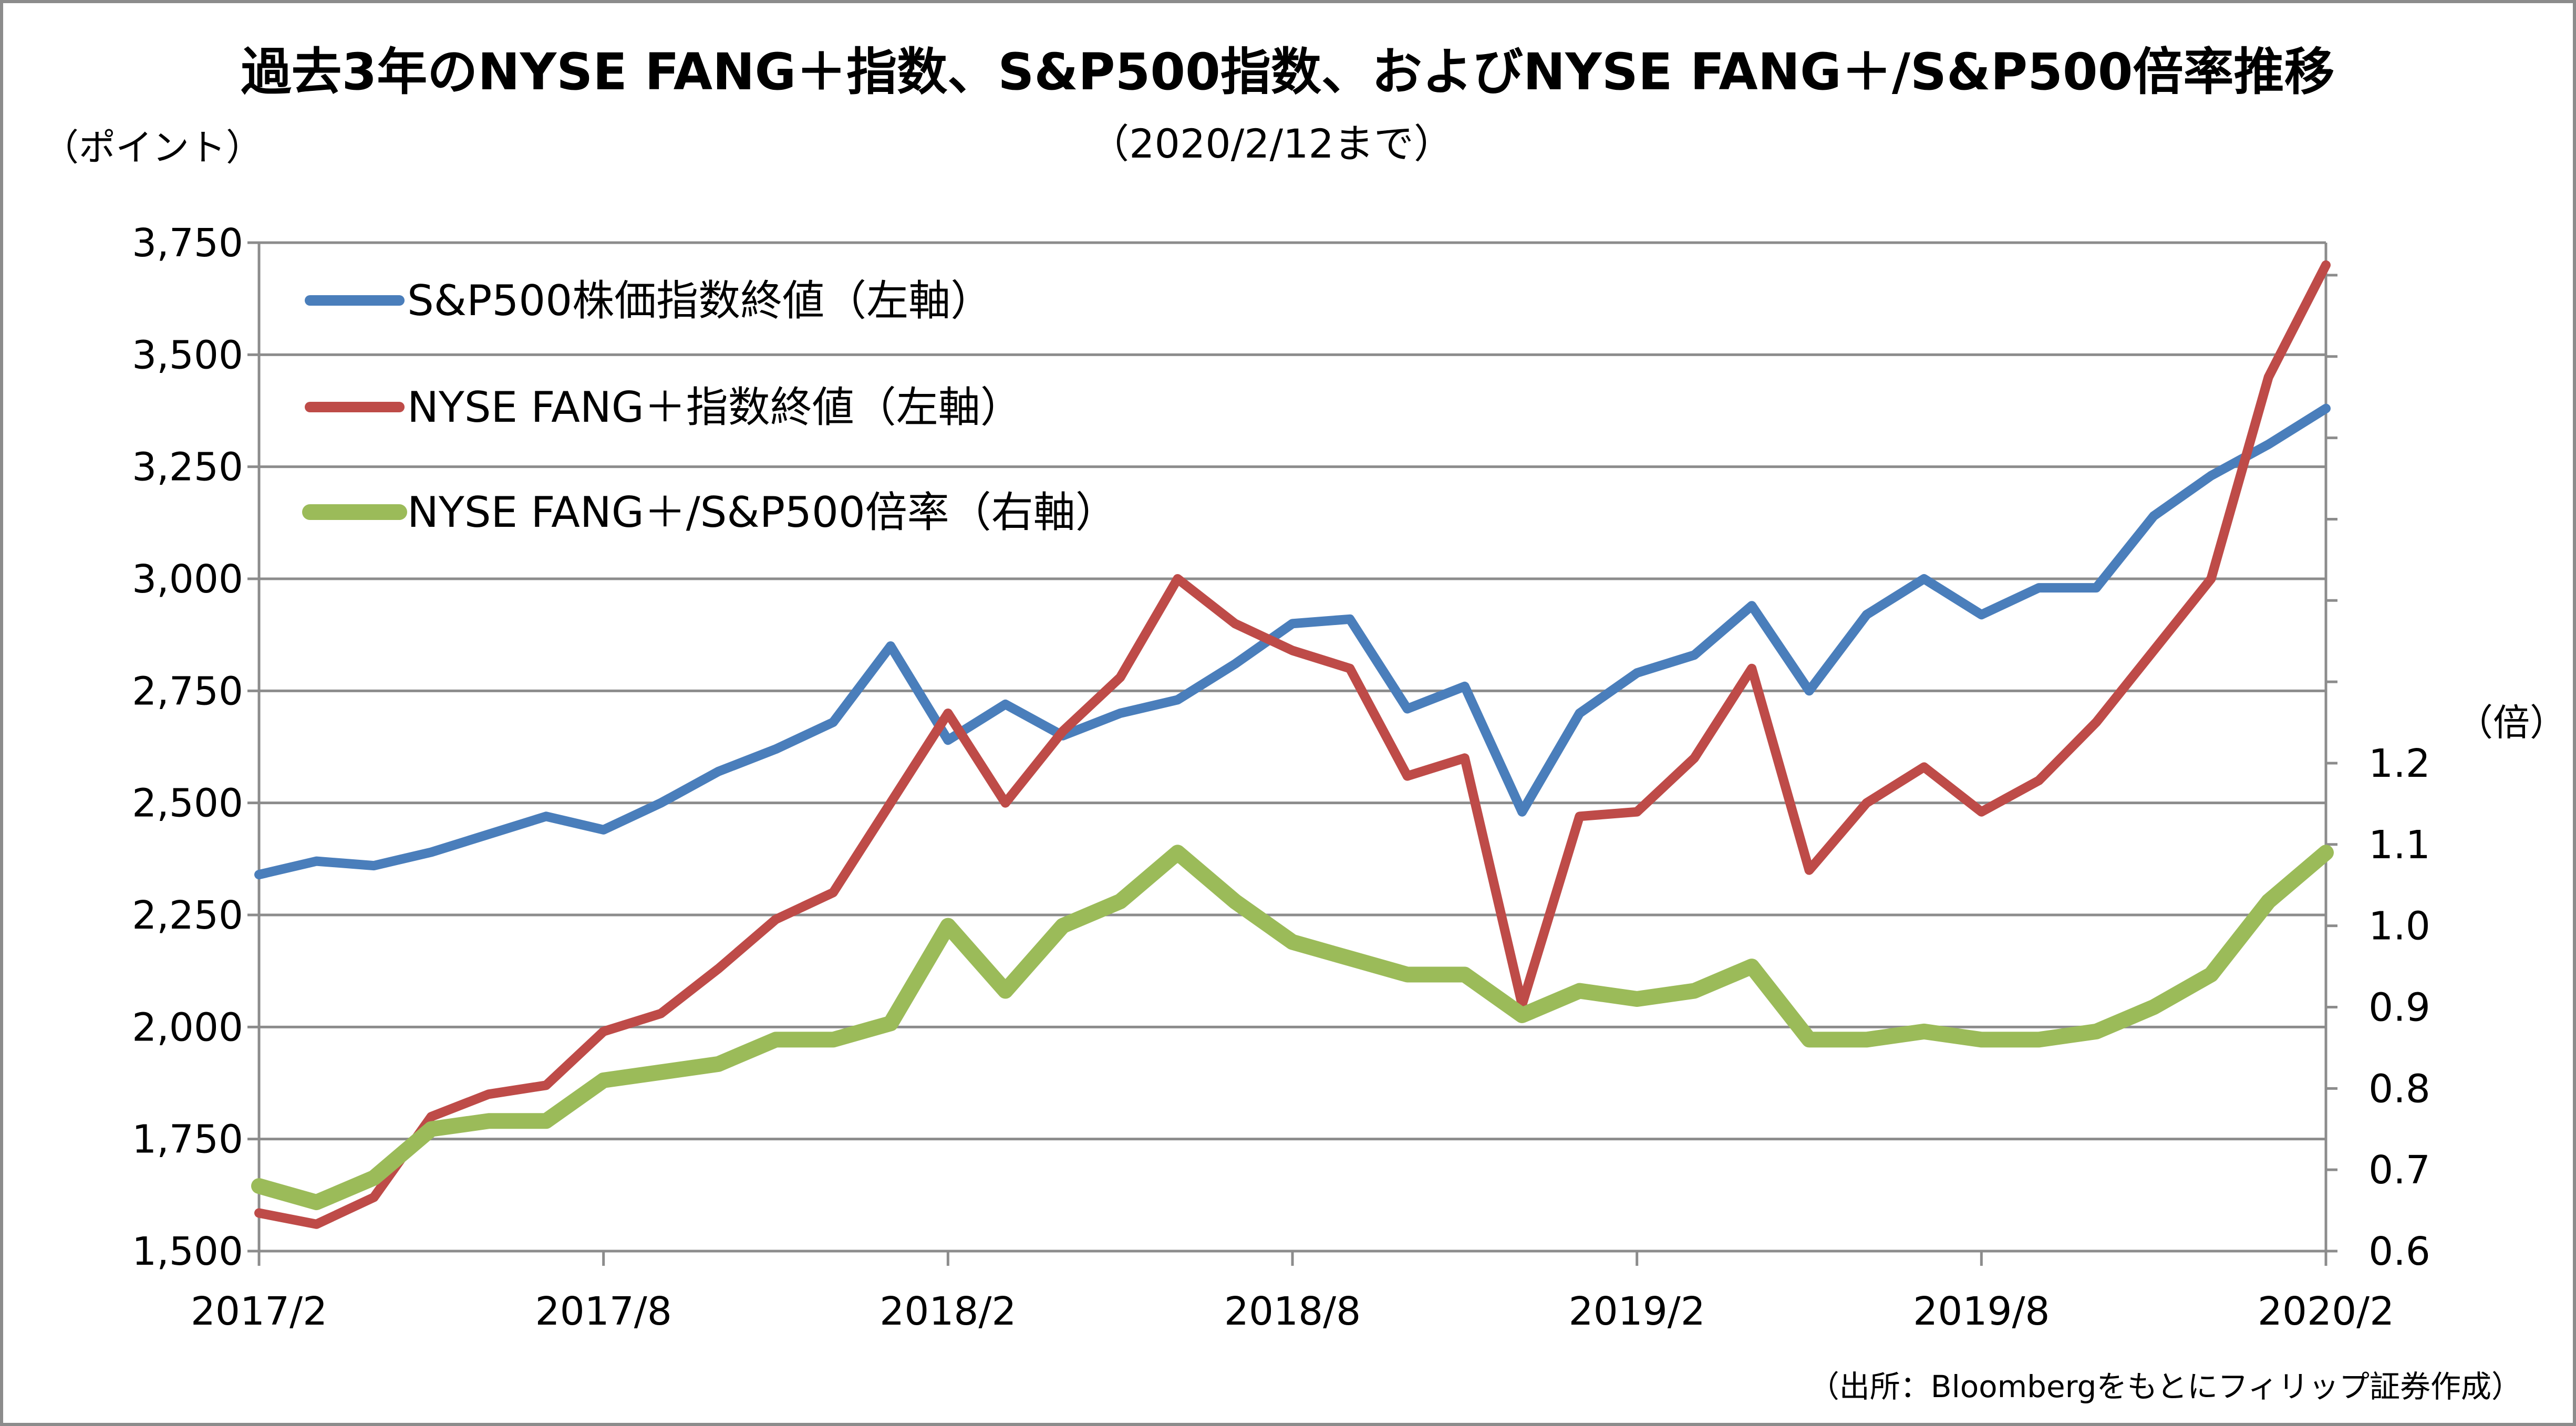 The image size is (2576, 1426). What do you see at coordinates (2326, 1311) in the screenshot?
I see `x-axis-tick-label: 2020/2` at bounding box center [2326, 1311].